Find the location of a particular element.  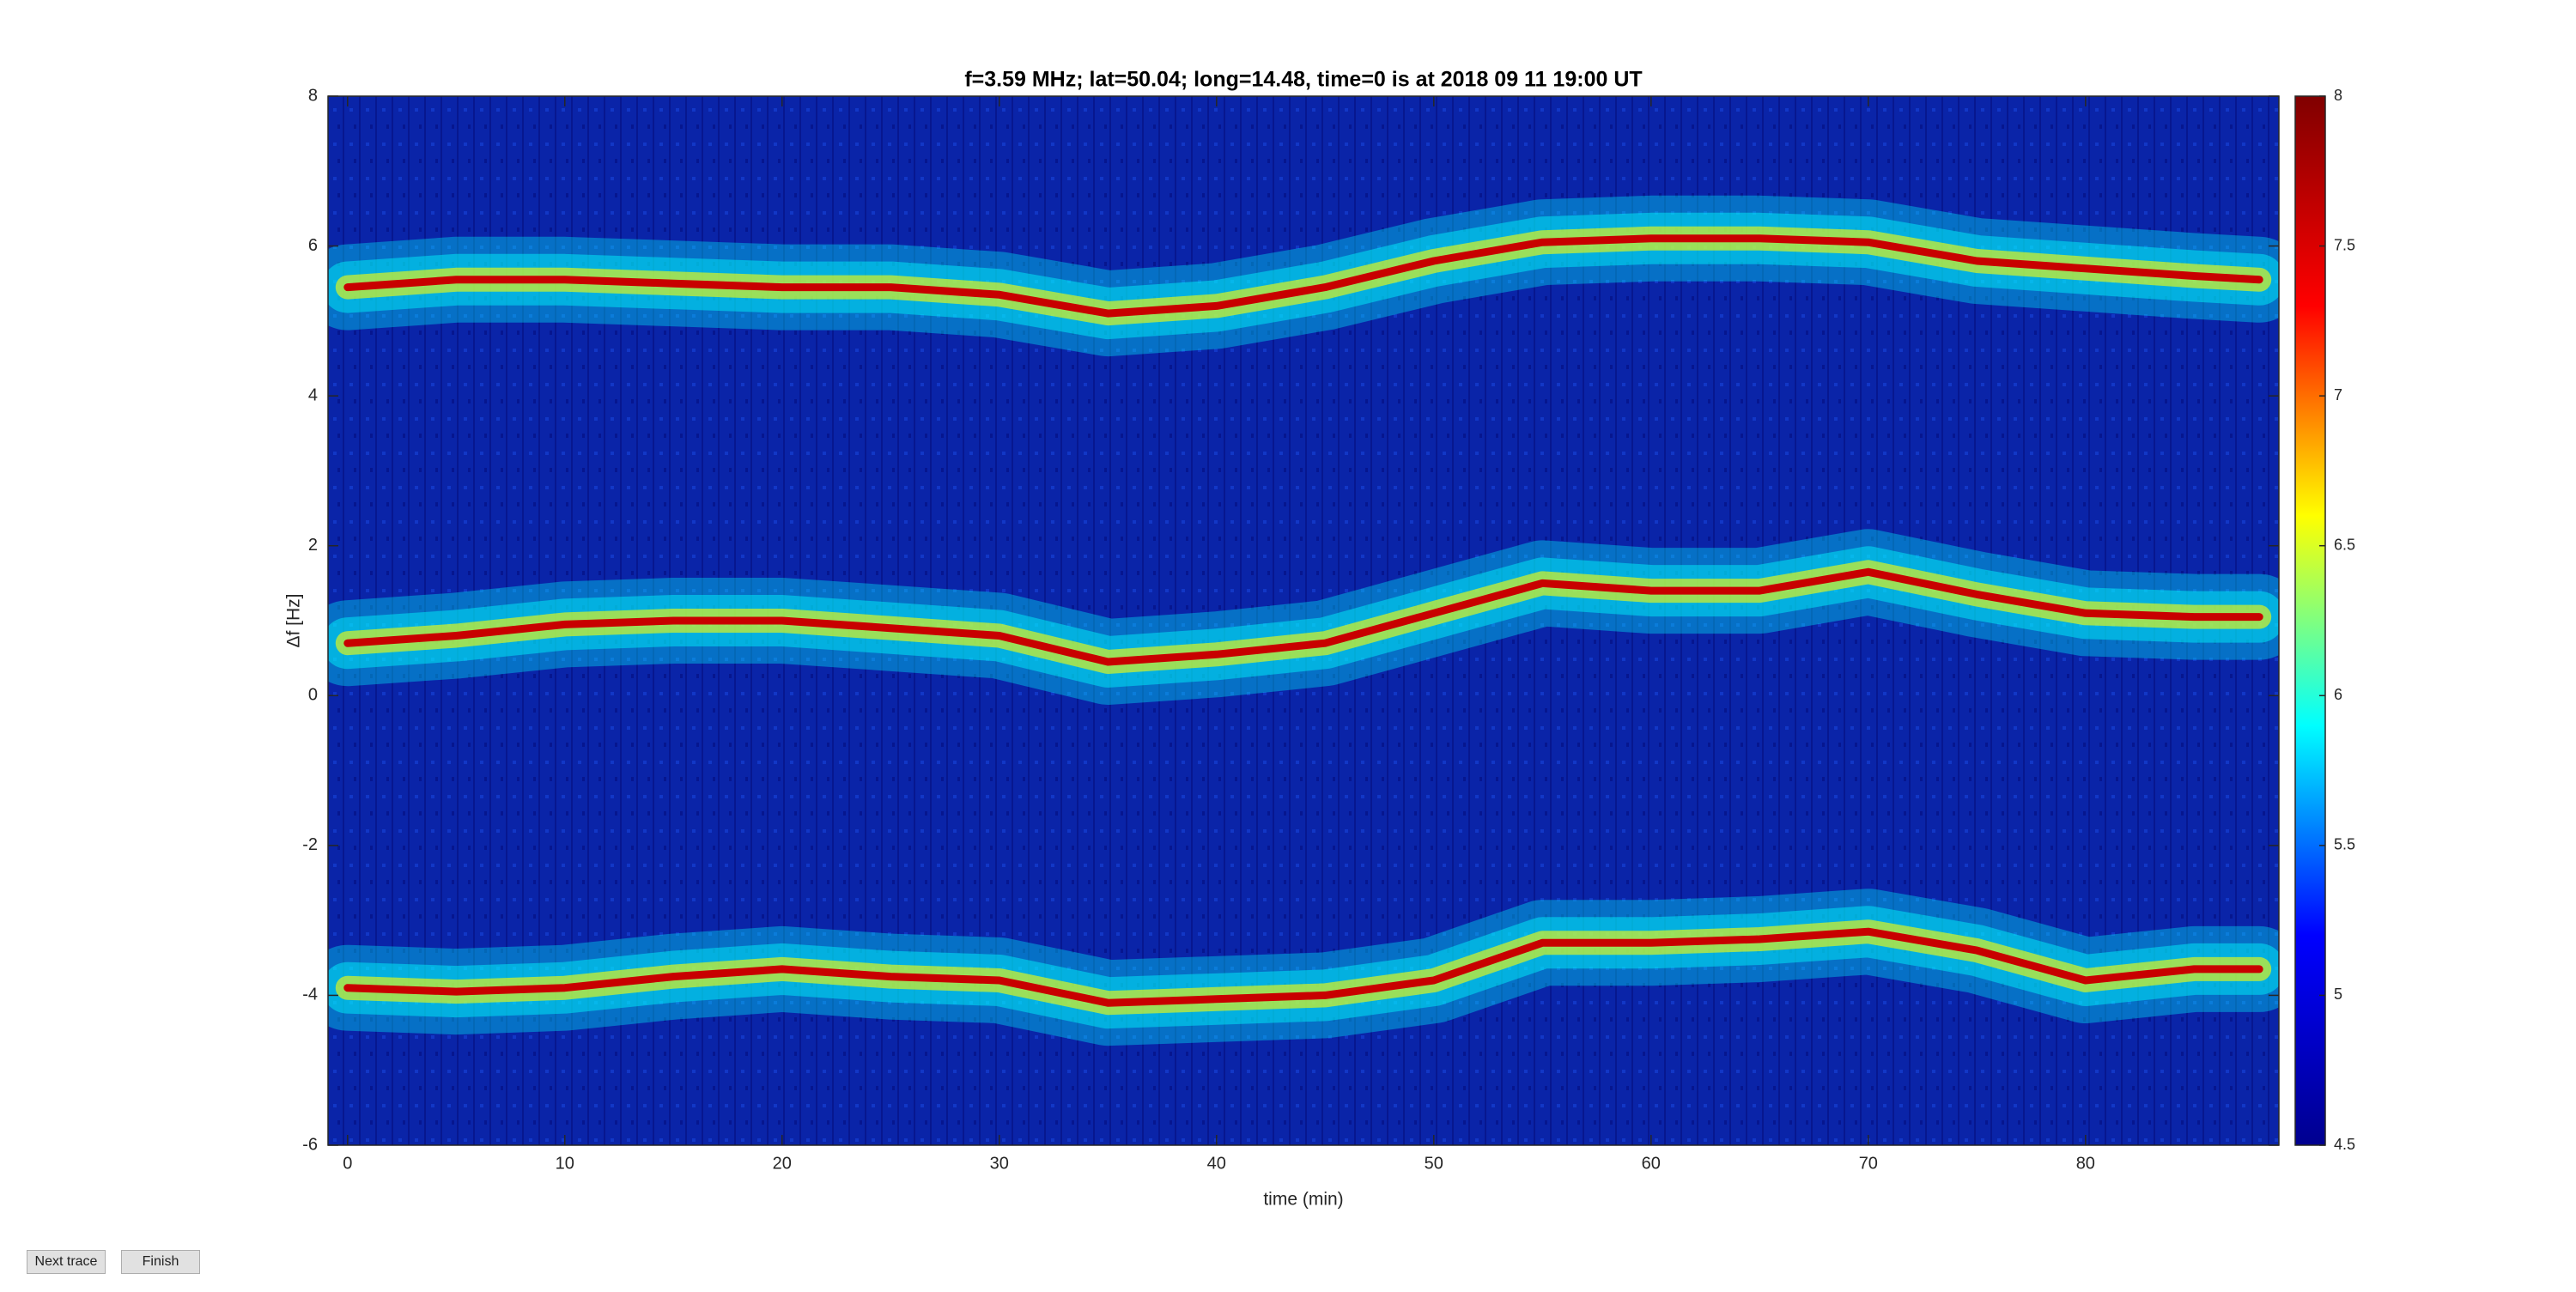

y-tick-label: -4 is located at coordinates (310, 995).